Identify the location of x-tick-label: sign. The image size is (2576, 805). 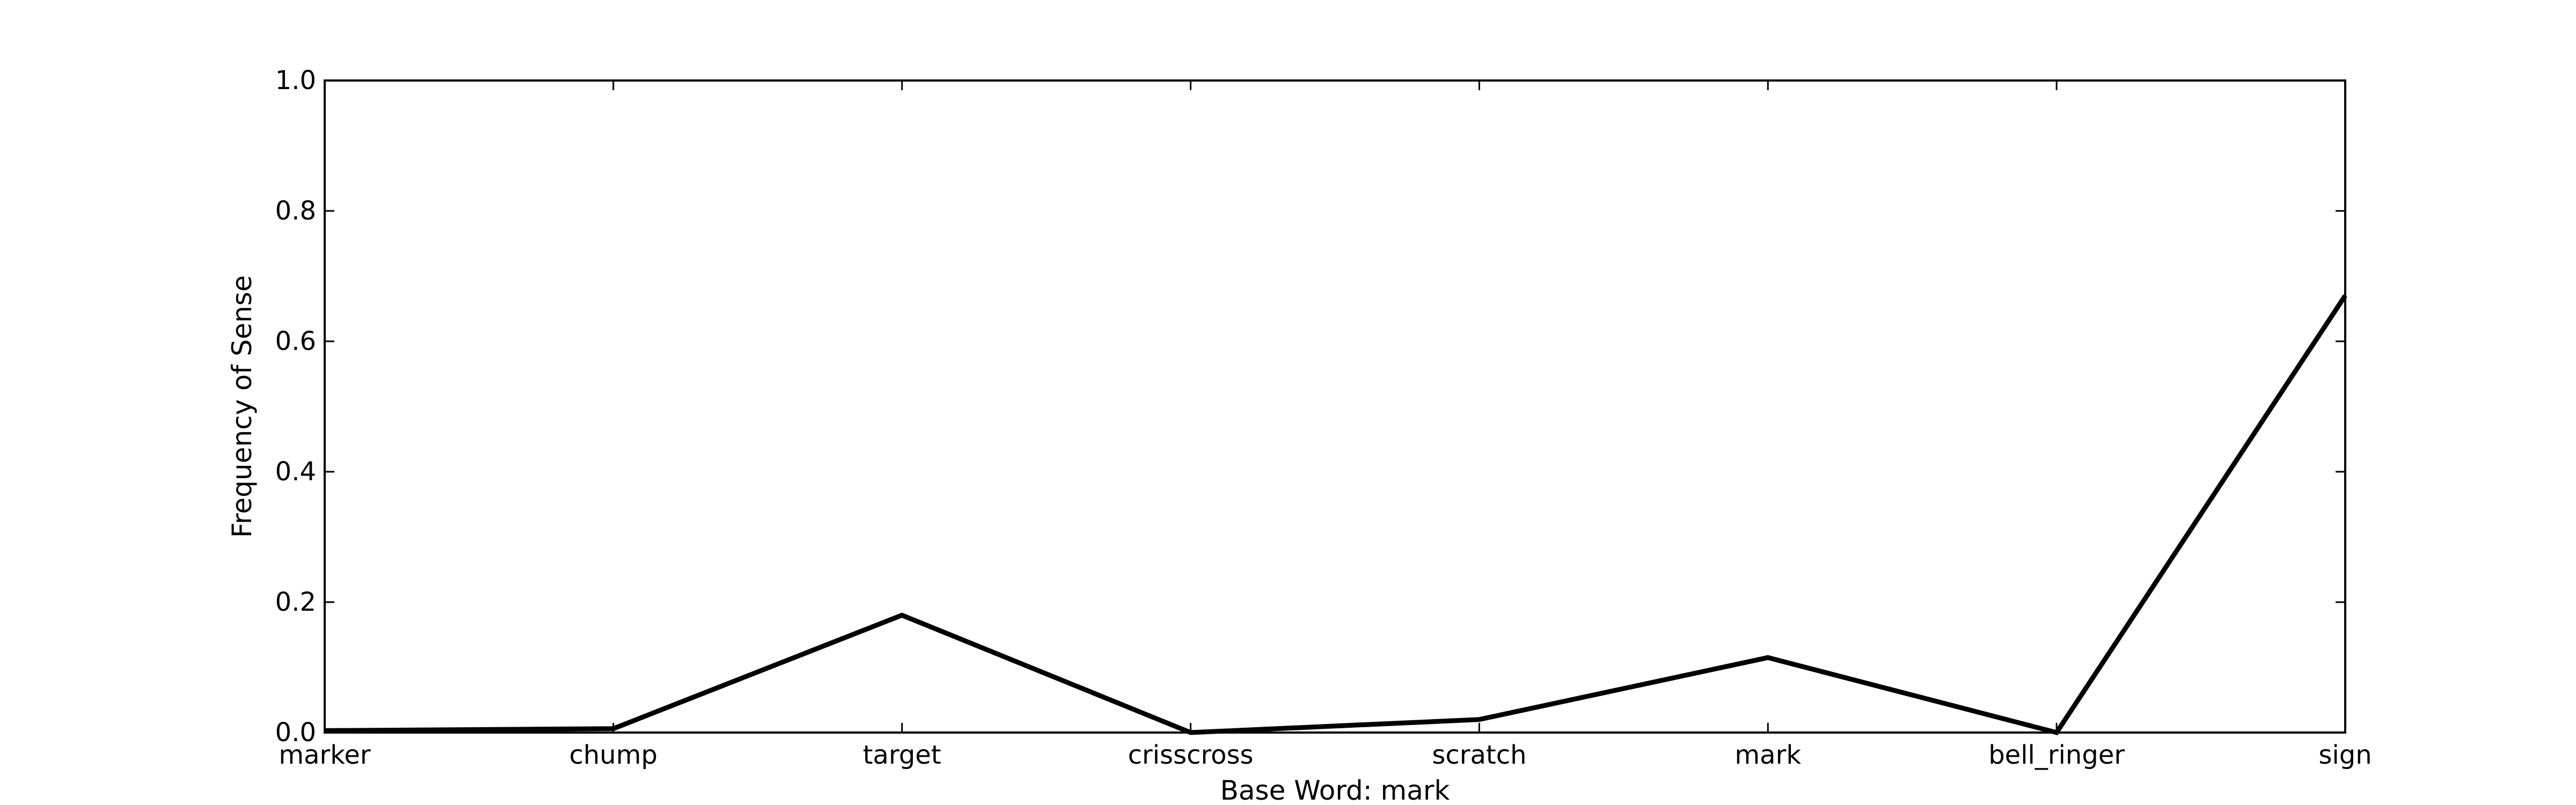
(2345, 755).